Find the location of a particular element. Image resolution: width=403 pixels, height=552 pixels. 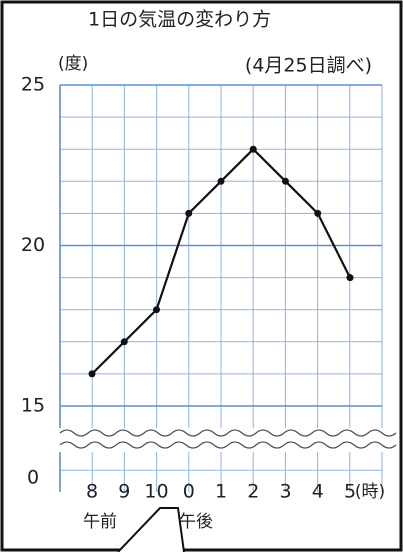

subtitle: (4月25日調べ) is located at coordinates (308, 66).